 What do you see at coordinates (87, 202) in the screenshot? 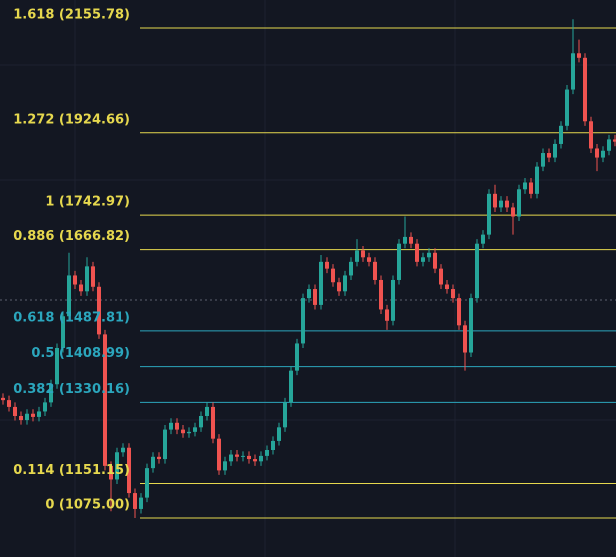
I see `fib-level-label: 1 (1742.97)` at bounding box center [87, 202].